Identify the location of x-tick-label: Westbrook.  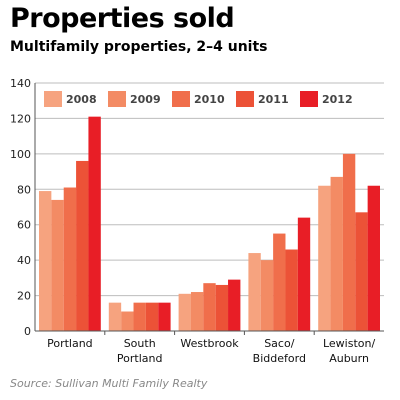
(209, 343).